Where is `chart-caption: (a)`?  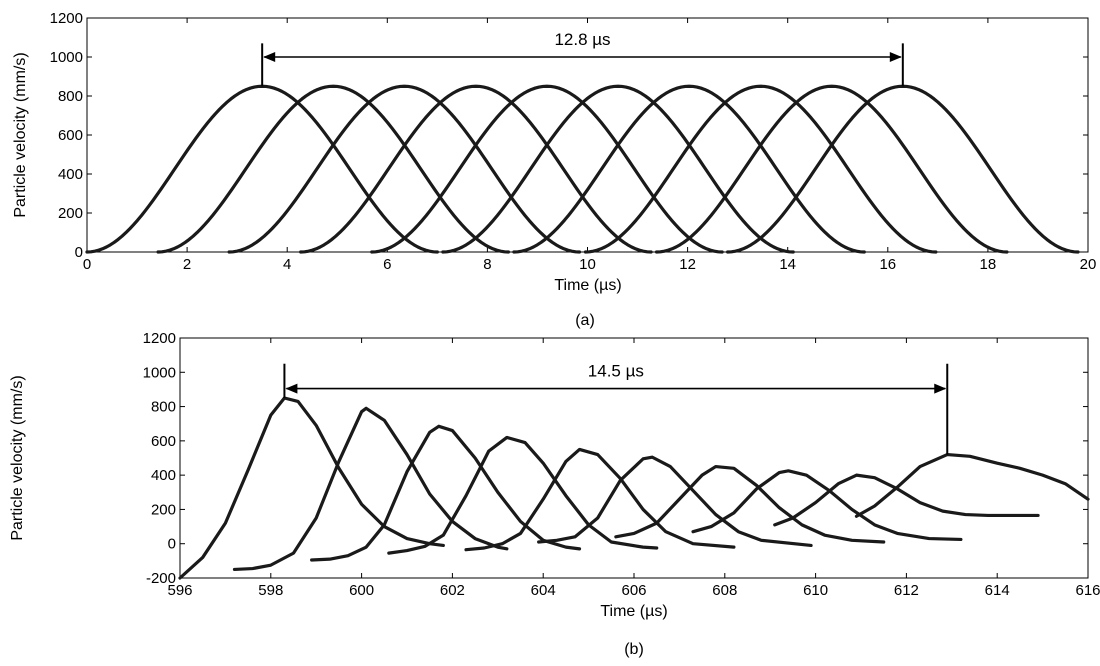
chart-caption: (a) is located at coordinates (585, 320).